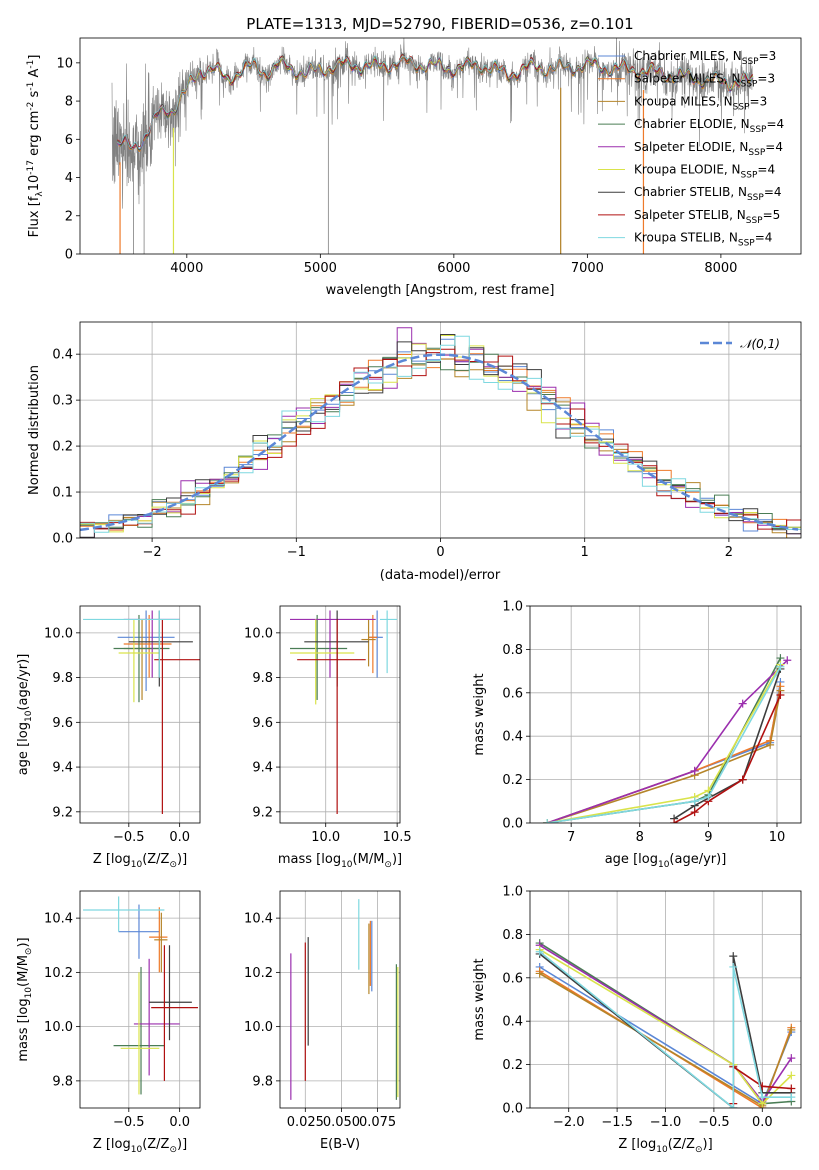 This screenshot has width=819, height=1170. What do you see at coordinates (708, 149) in the screenshot?
I see `legend-label: Salpeter ELODIE, NSSP=4` at bounding box center [708, 149].